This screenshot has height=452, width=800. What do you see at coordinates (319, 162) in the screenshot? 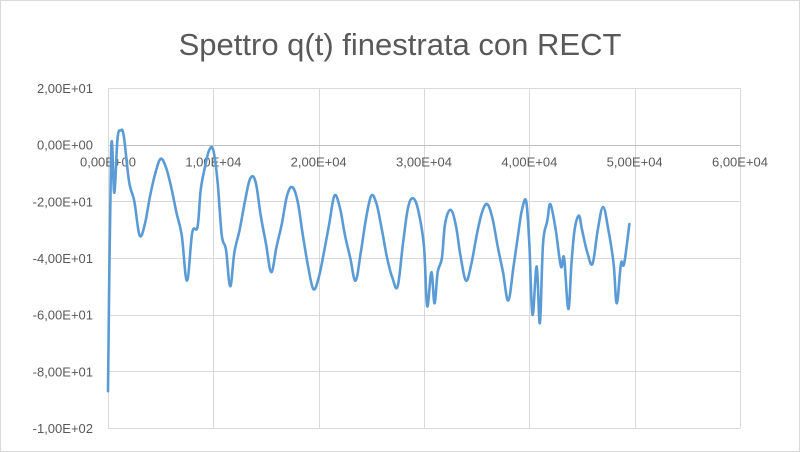
I see `x-tick-label: 2,00E+04` at bounding box center [319, 162].